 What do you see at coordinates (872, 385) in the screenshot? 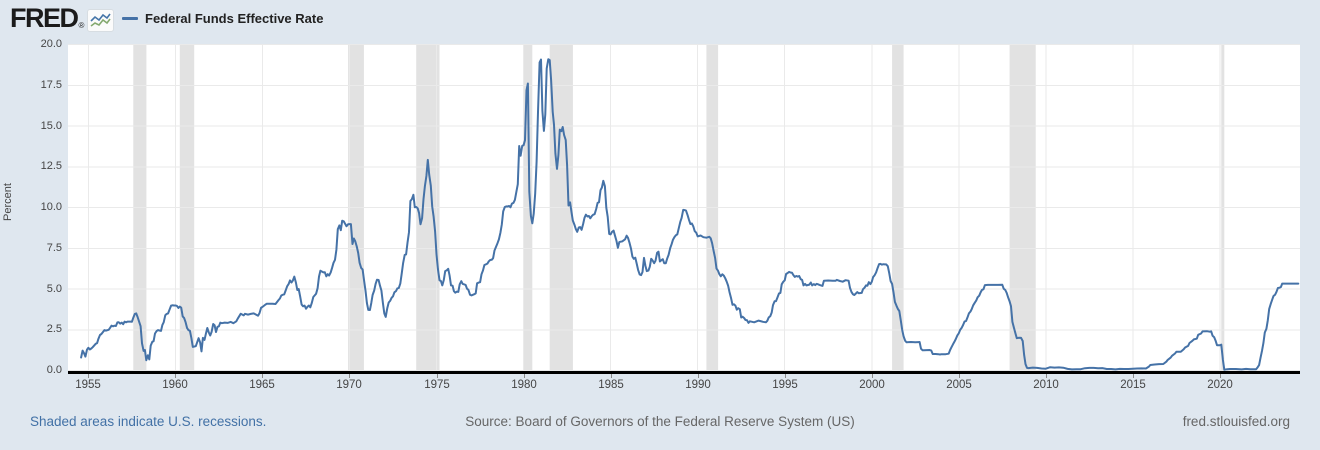
I see `x-tick-label: 2000` at bounding box center [872, 385].